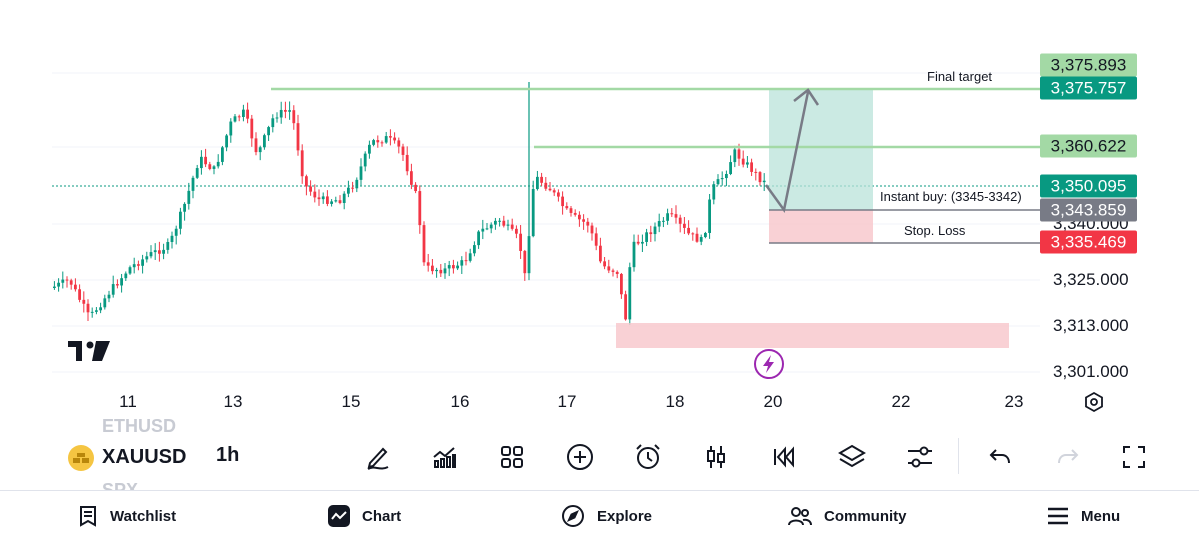 Image resolution: width=1199 pixels, height=541 pixels. I want to click on fullscreen-icon, so click(1134, 457).